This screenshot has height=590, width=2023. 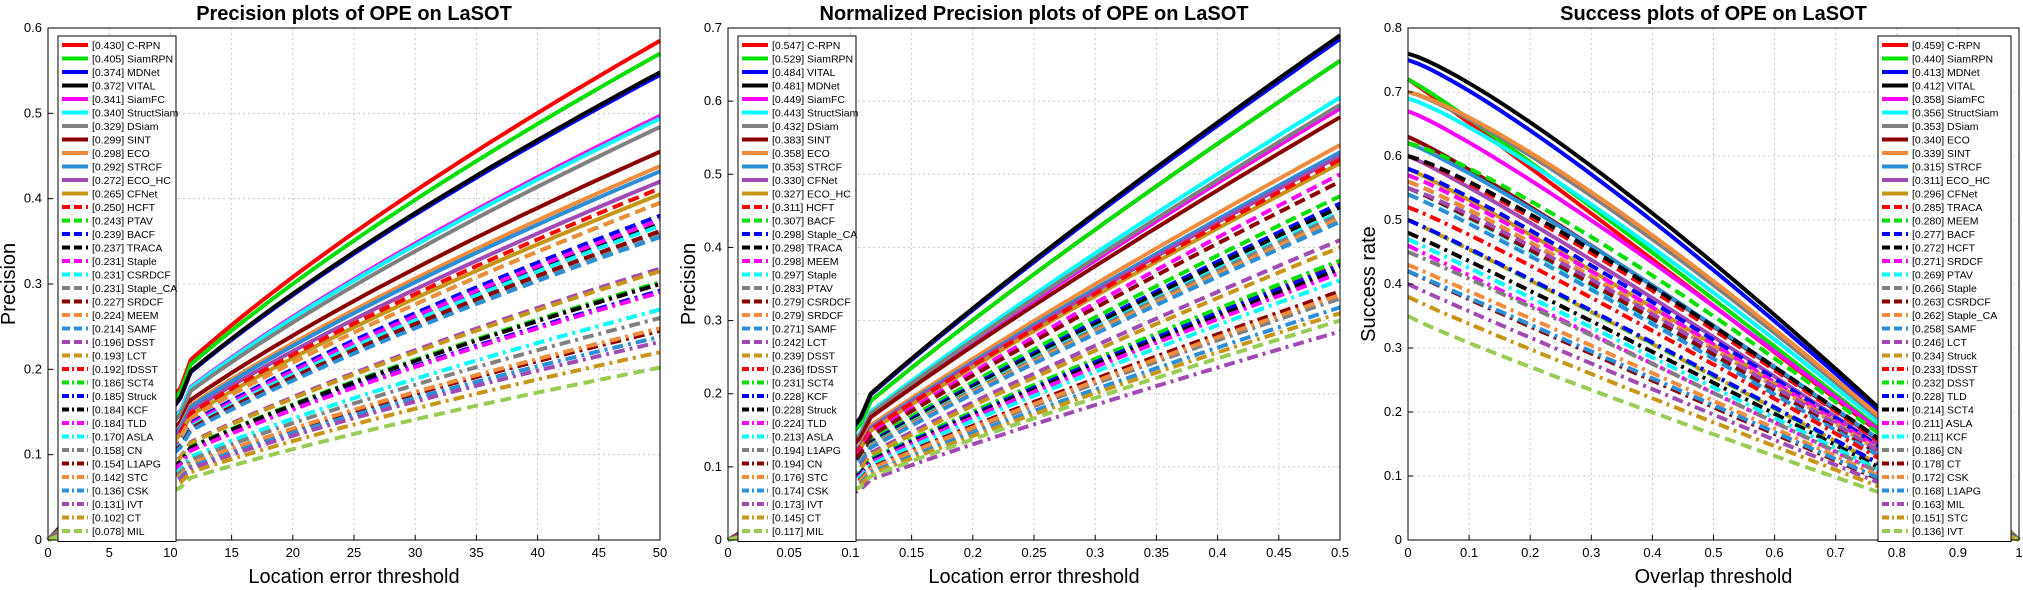 What do you see at coordinates (804, 181) in the screenshot?
I see `legend-entry: [0.330] CFNet` at bounding box center [804, 181].